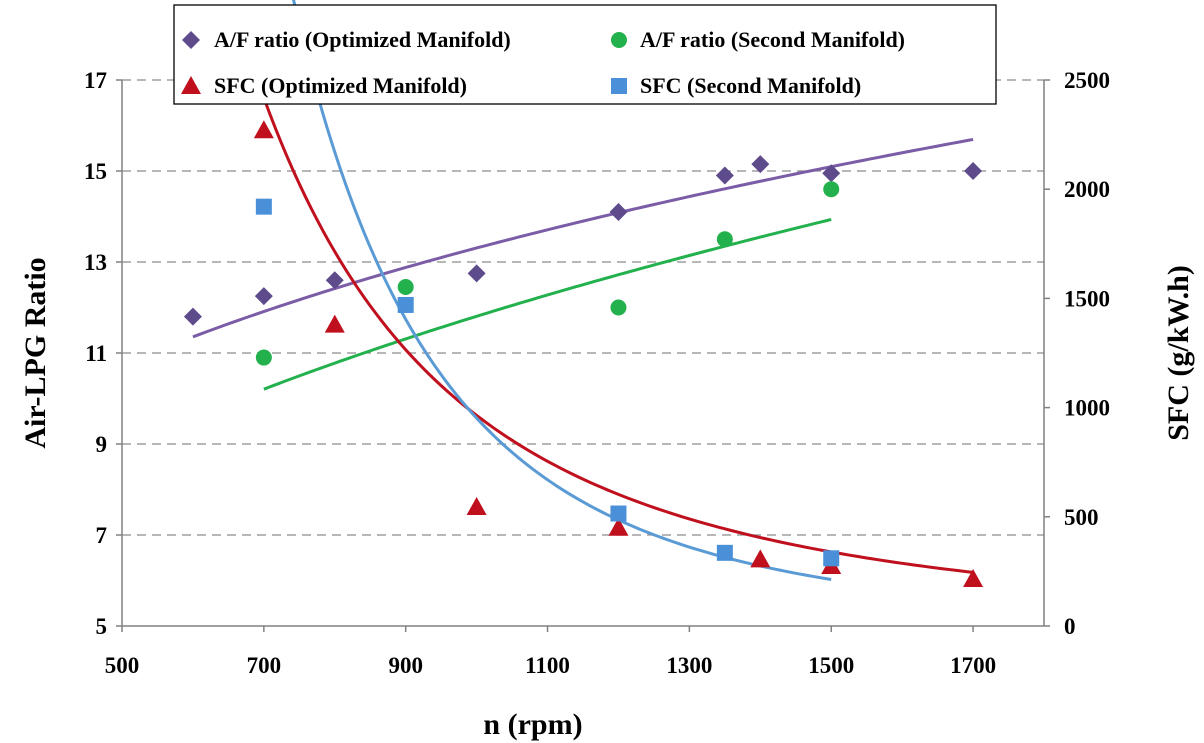 Image resolution: width=1204 pixels, height=743 pixels. What do you see at coordinates (689, 665) in the screenshot?
I see `x-tick-label: 1300` at bounding box center [689, 665].